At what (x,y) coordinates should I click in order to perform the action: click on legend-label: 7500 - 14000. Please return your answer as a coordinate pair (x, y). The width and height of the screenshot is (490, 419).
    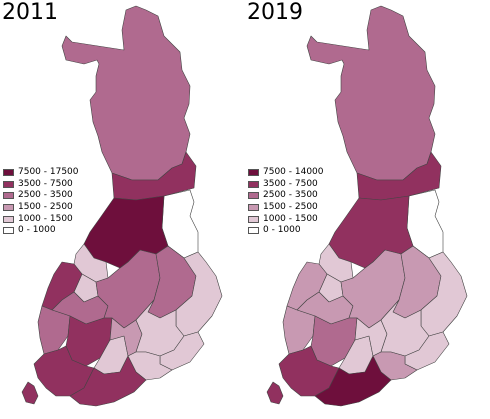
    Looking at the image, I should click on (293, 172).